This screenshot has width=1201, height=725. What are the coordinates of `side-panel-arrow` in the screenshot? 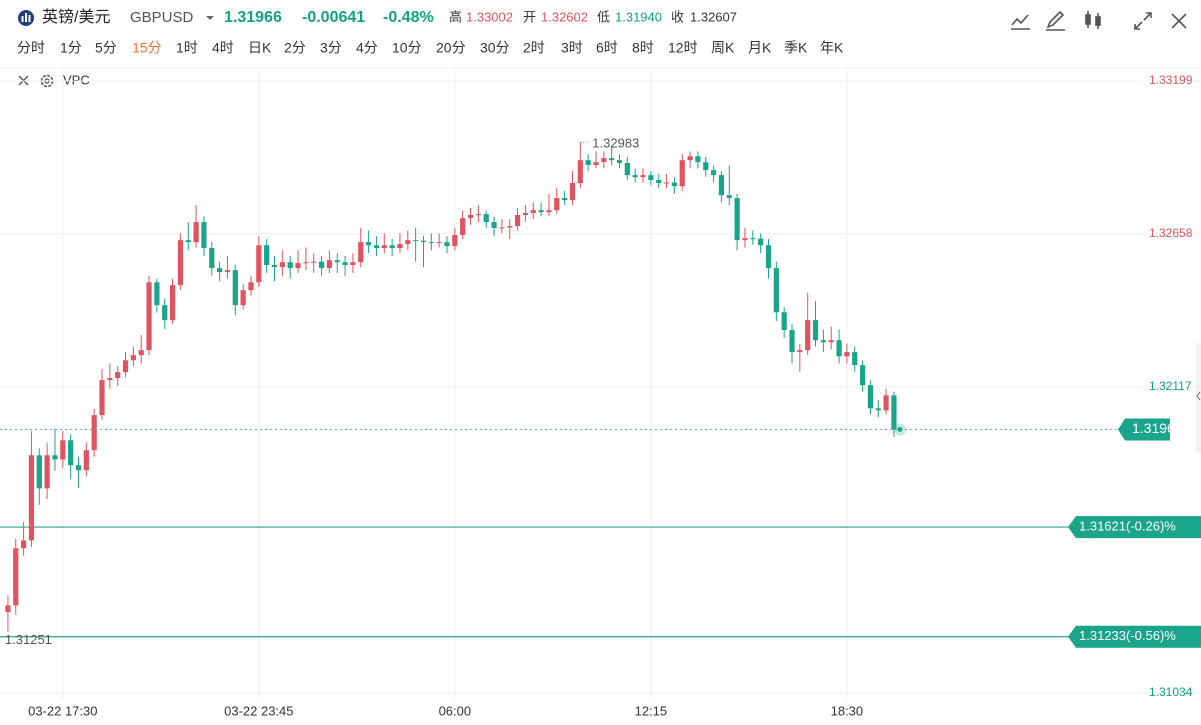 It's located at (1198, 396).